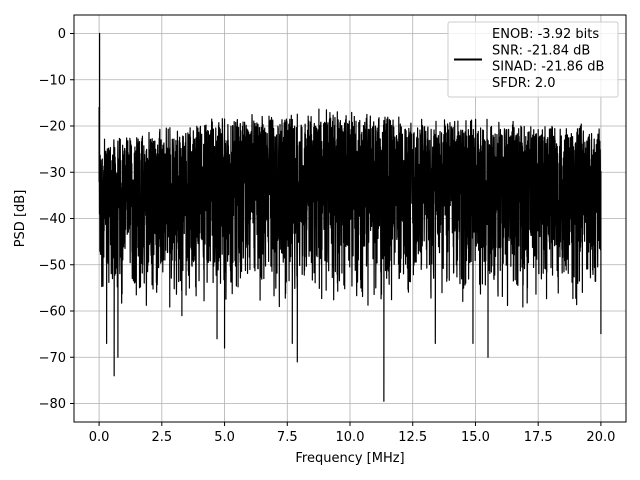  What do you see at coordinates (548, 67) in the screenshot?
I see `legend-sinad: SINAD: -21.86 dB` at bounding box center [548, 67].